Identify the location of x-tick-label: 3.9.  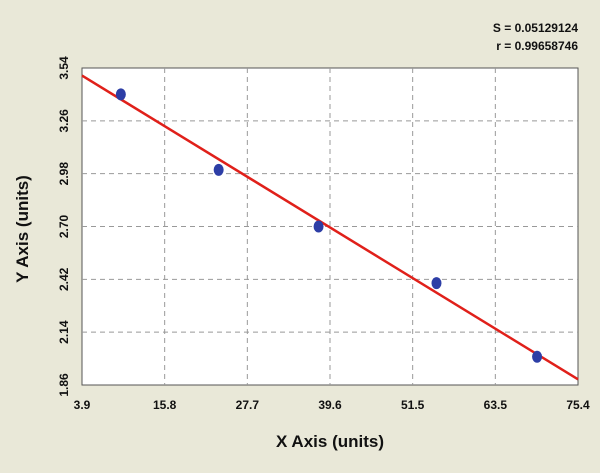
(82, 405).